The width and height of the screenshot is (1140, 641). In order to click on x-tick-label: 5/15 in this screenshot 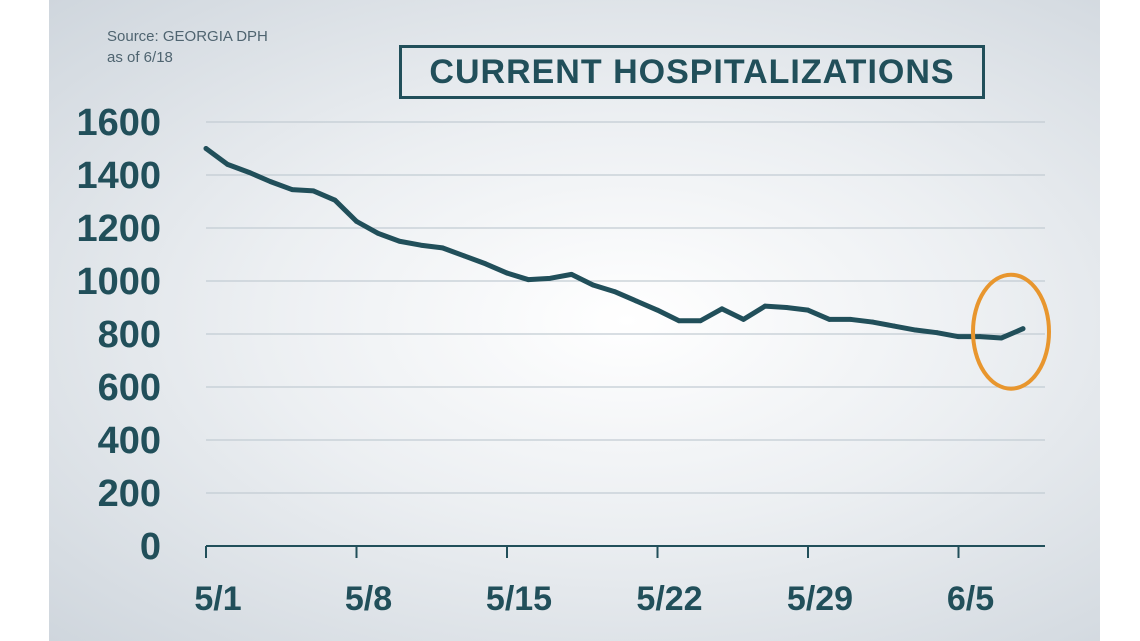, I will do `click(519, 599)`.